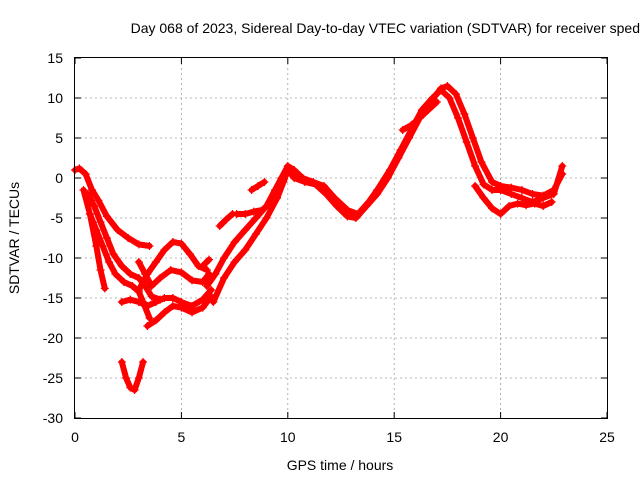 The height and width of the screenshot is (480, 640). What do you see at coordinates (501, 437) in the screenshot?
I see `x-tick-label: 20` at bounding box center [501, 437].